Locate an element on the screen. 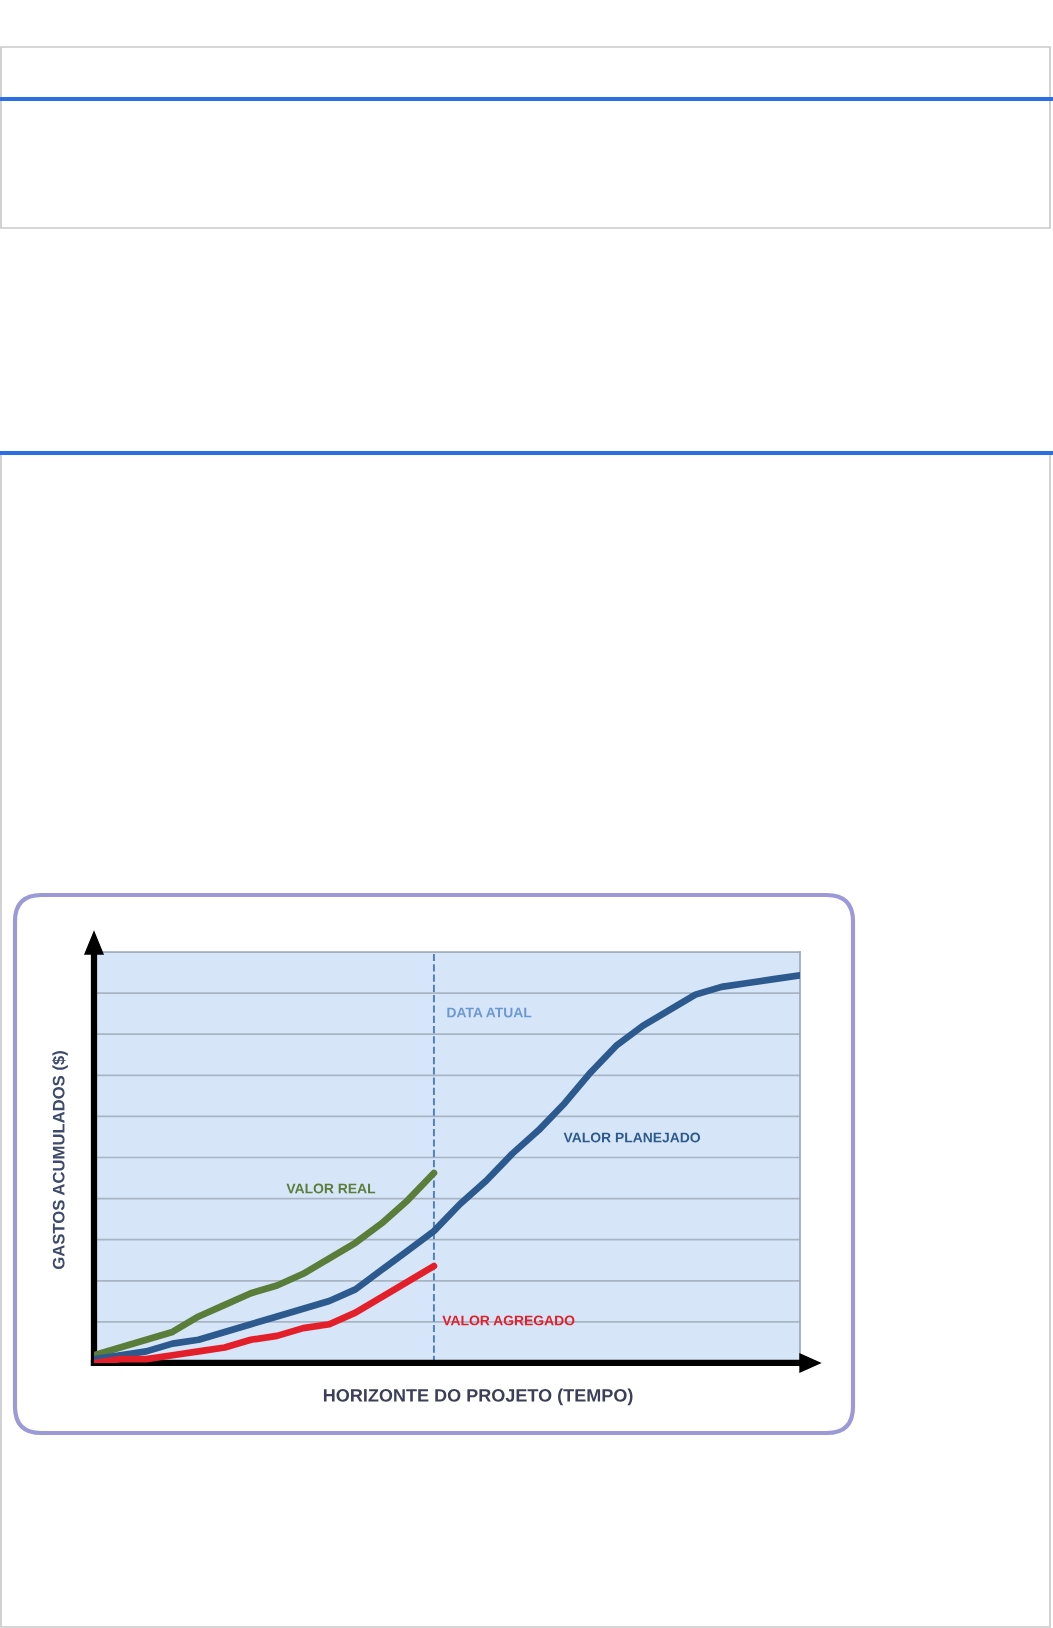 This screenshot has height=1628, width=1053. series-label: VALOR REAL is located at coordinates (331, 1188).